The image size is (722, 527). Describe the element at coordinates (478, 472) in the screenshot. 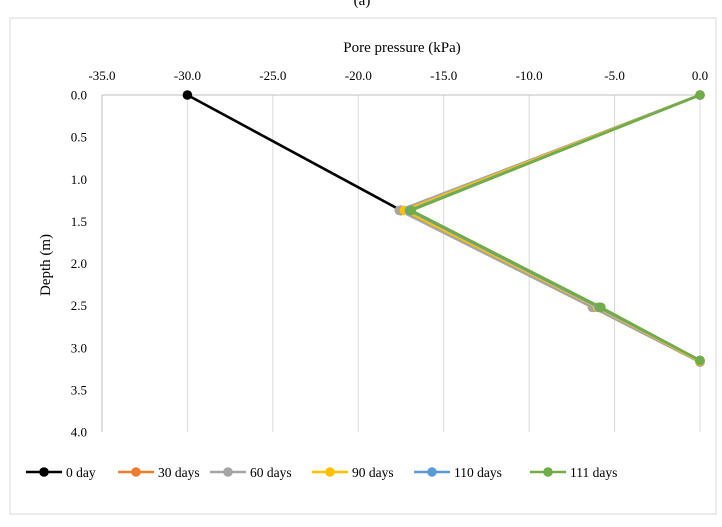

I see `legend-label: 110 days` at that location.